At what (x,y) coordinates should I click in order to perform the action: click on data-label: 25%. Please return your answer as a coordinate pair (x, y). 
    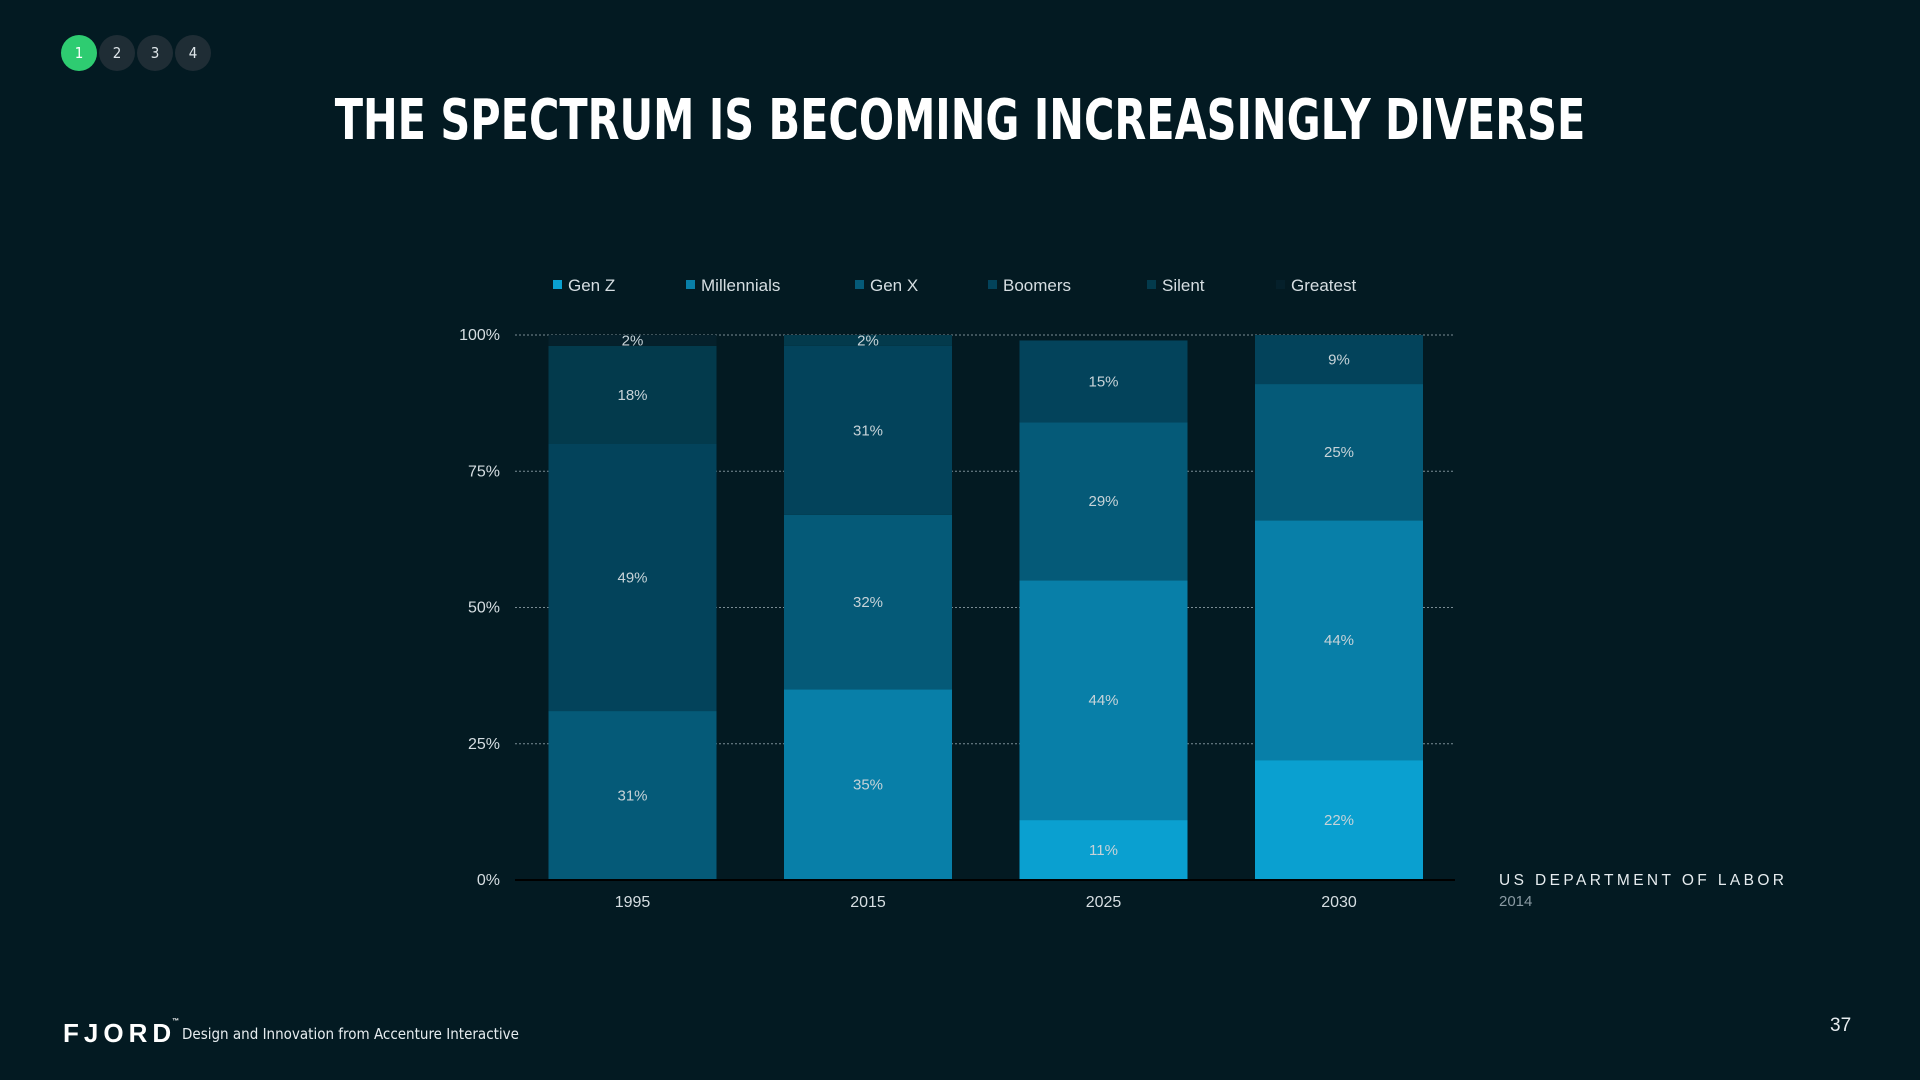
    Looking at the image, I should click on (1339, 452).